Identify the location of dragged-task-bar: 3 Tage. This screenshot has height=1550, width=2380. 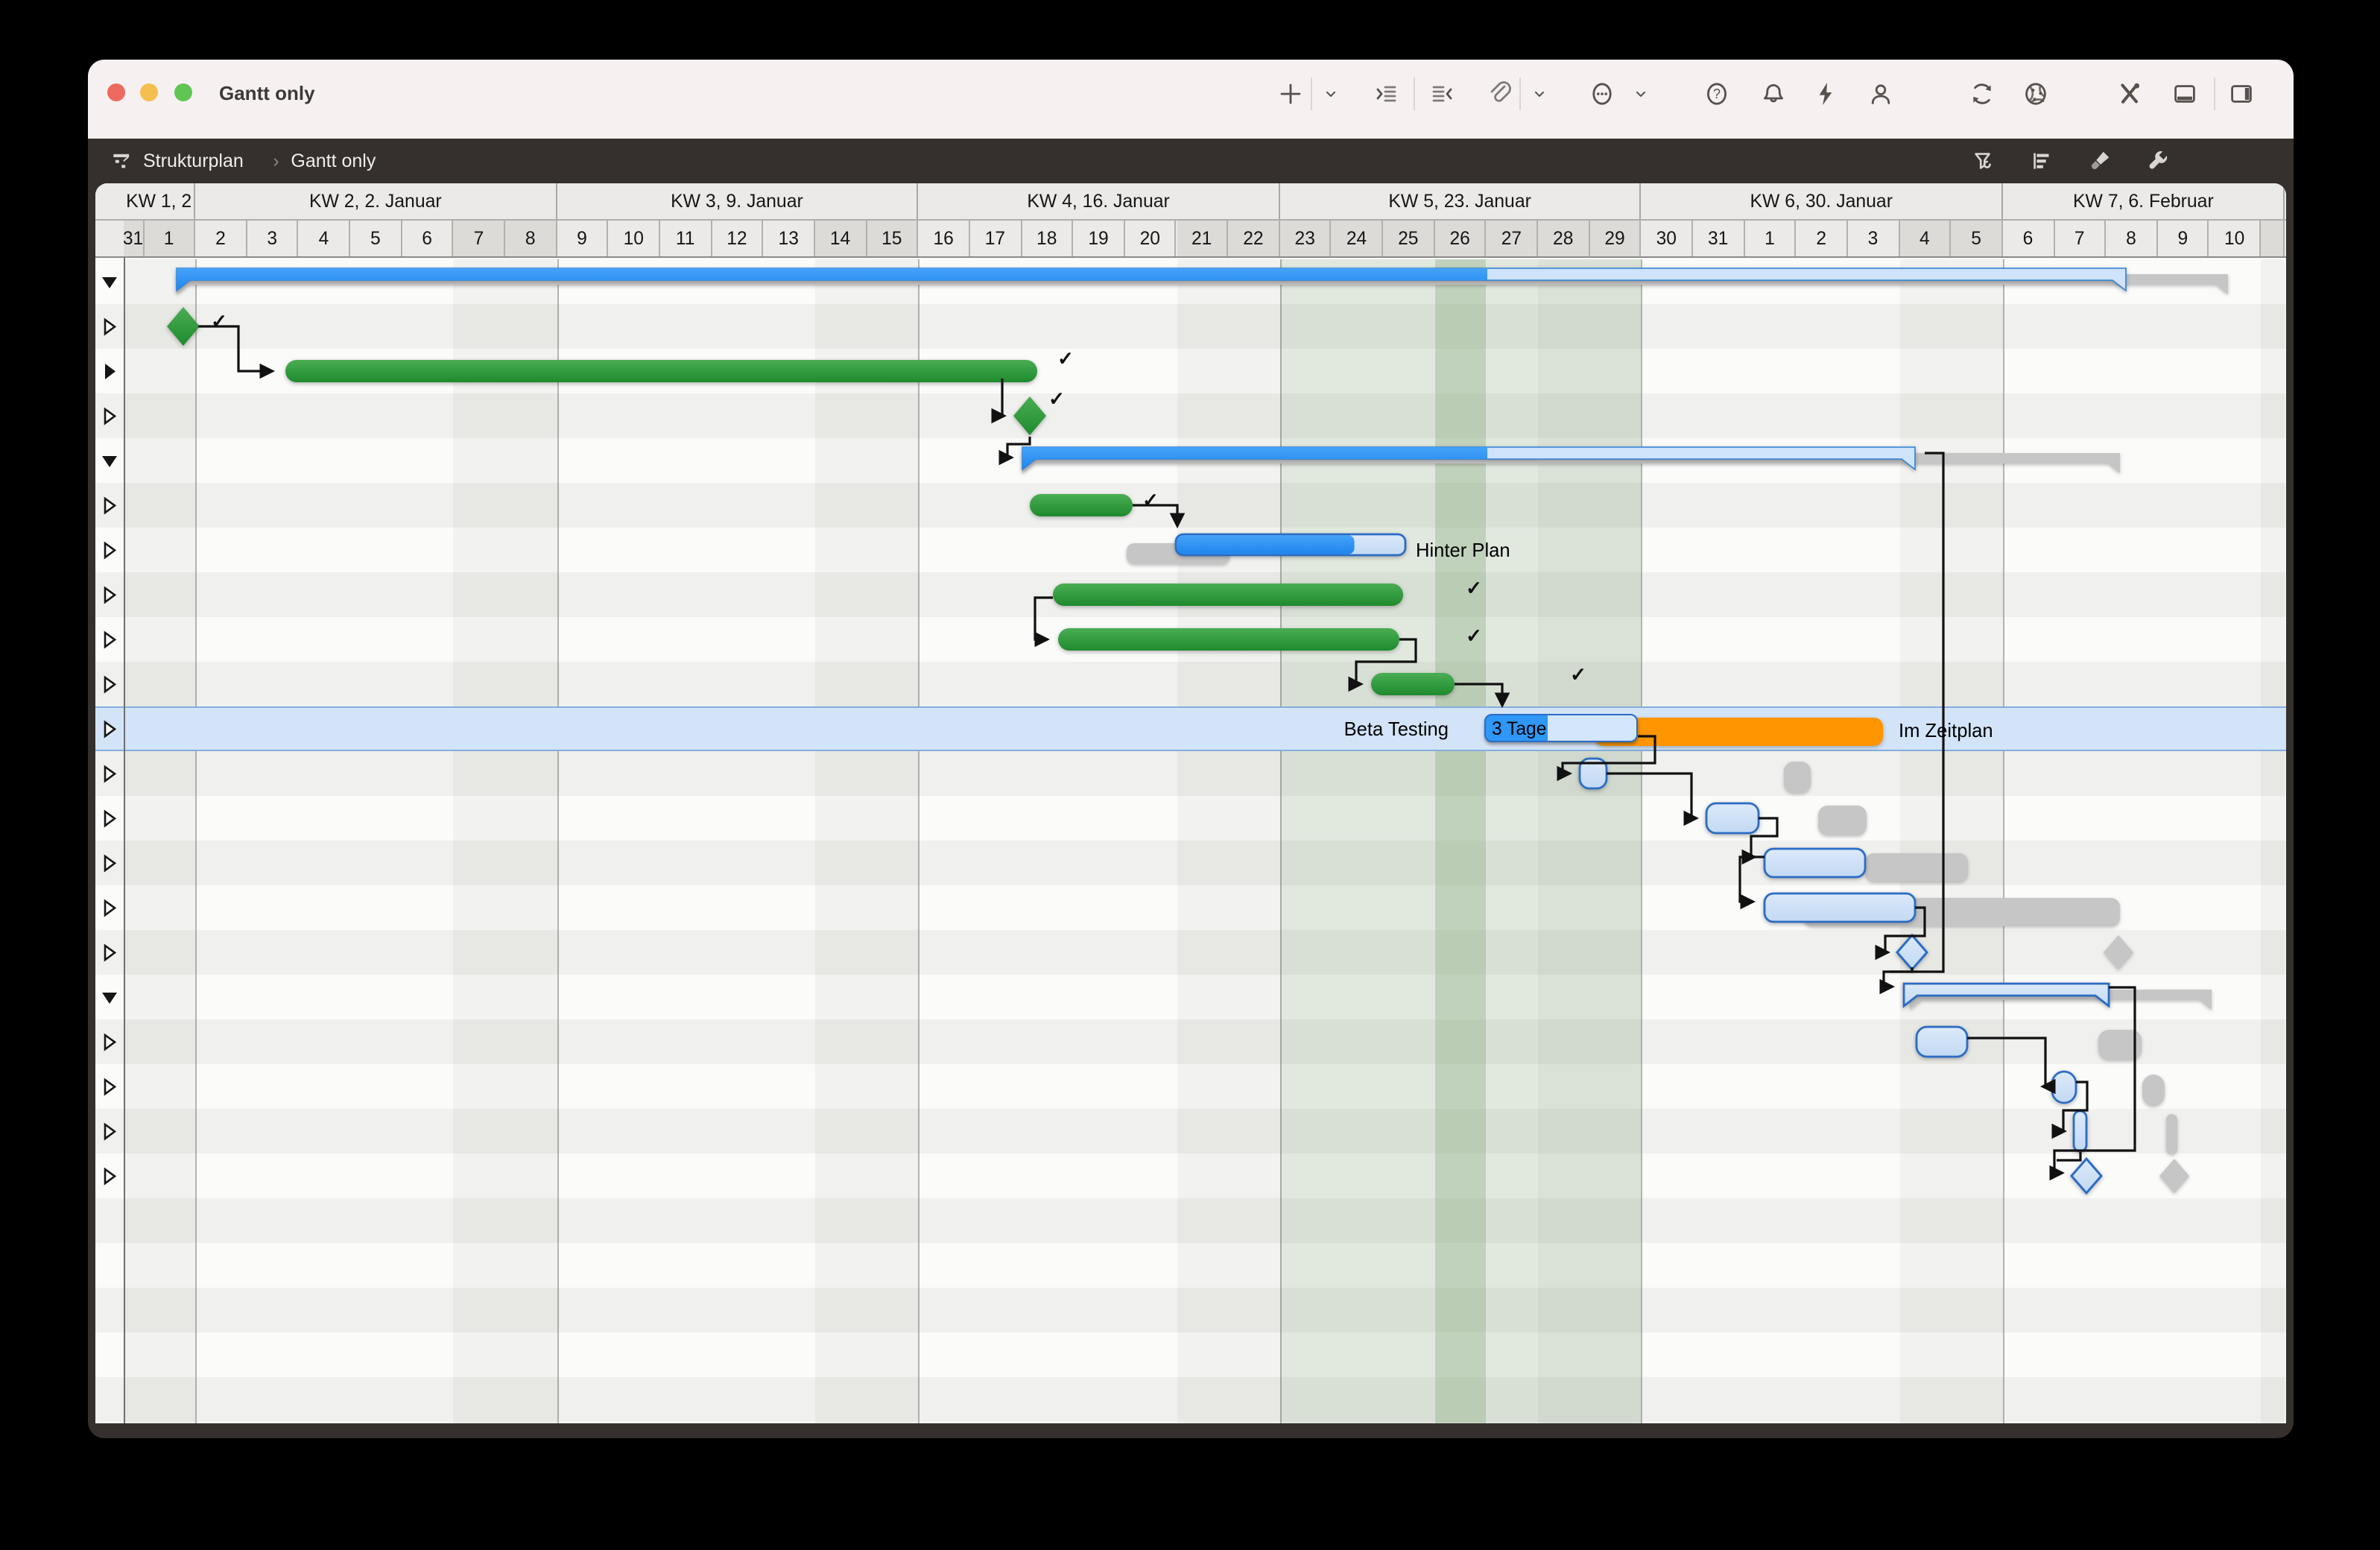
(1561, 728).